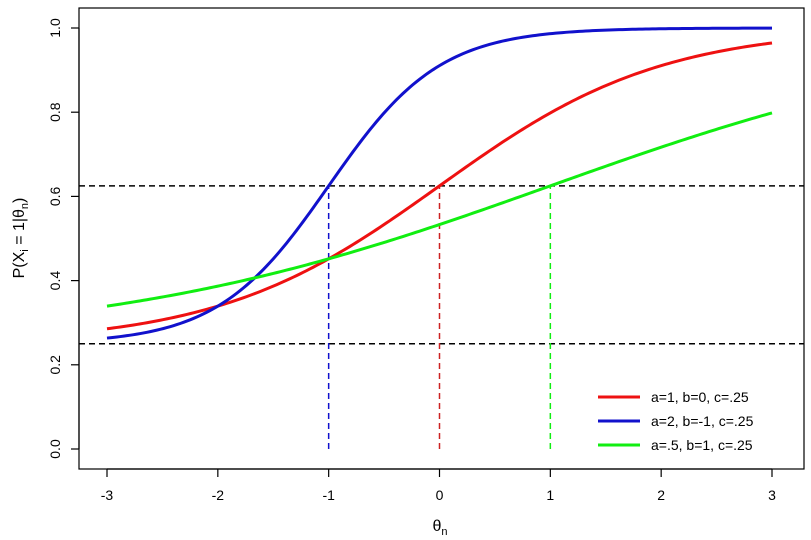 The width and height of the screenshot is (811, 540). Describe the element at coordinates (702, 445) in the screenshot. I see `legend-label-2: a=.5, b=1, c=.25` at that location.